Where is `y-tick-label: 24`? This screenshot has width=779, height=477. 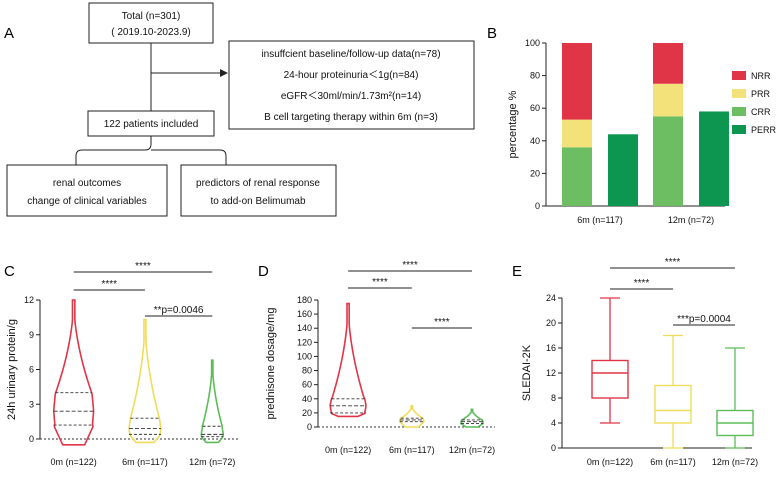 y-tick-label: 24 is located at coordinates (551, 298).